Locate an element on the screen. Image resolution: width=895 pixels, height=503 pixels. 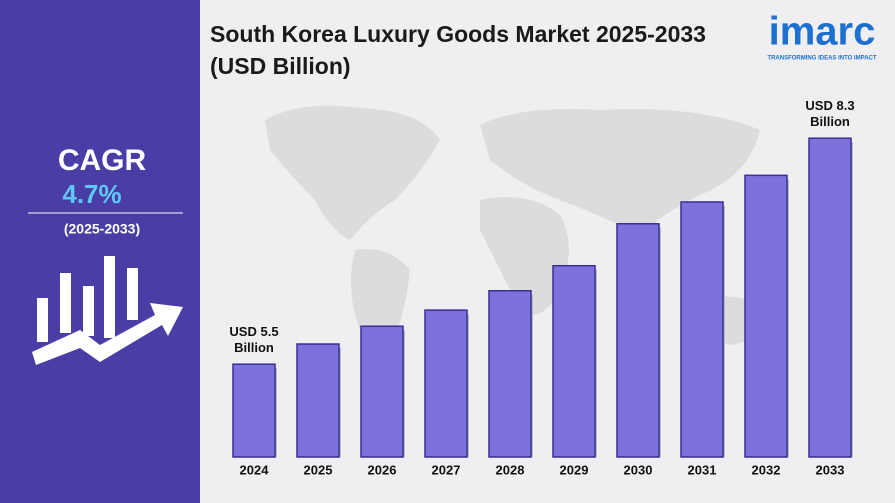
x-tick-label: 2030 is located at coordinates (638, 469).